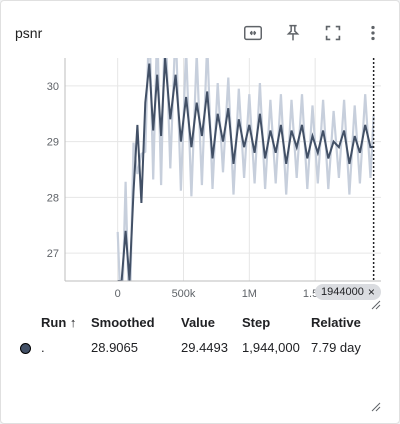 The height and width of the screenshot is (424, 400). I want to click on run-color-dot, so click(25, 348).